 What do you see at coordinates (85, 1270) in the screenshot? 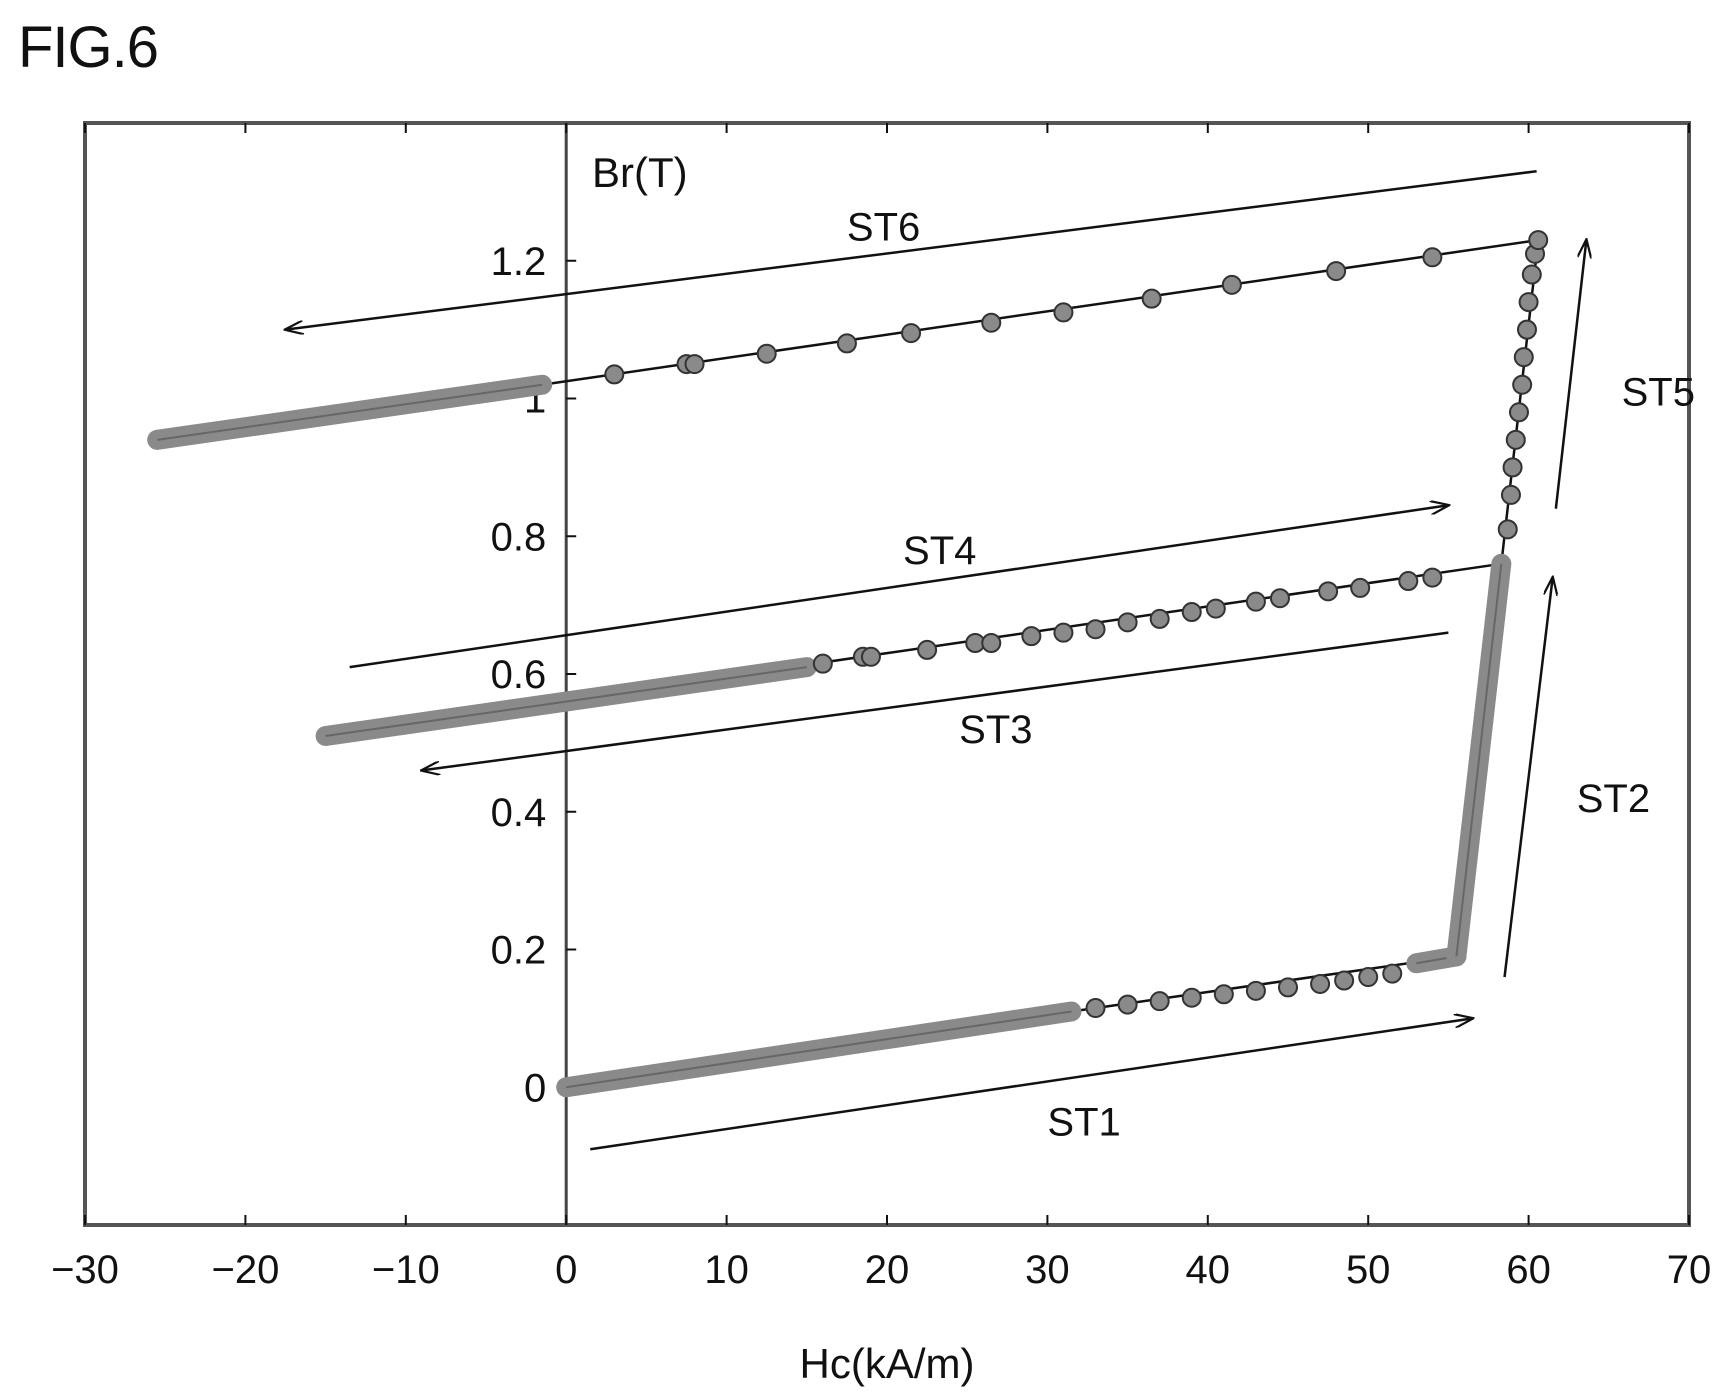
I see `x-tick-label: −30` at bounding box center [85, 1270].